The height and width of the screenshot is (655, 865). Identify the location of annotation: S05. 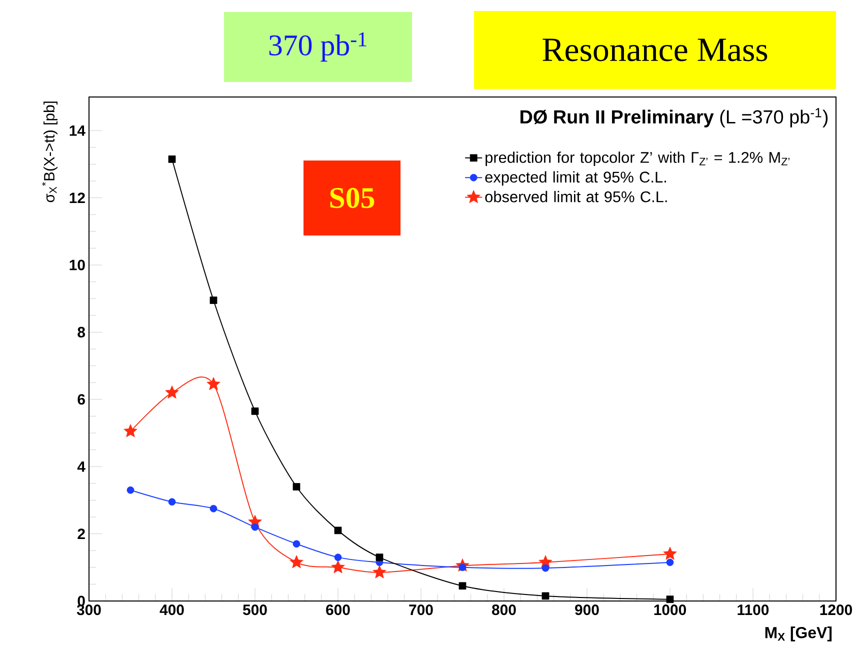
(352, 198).